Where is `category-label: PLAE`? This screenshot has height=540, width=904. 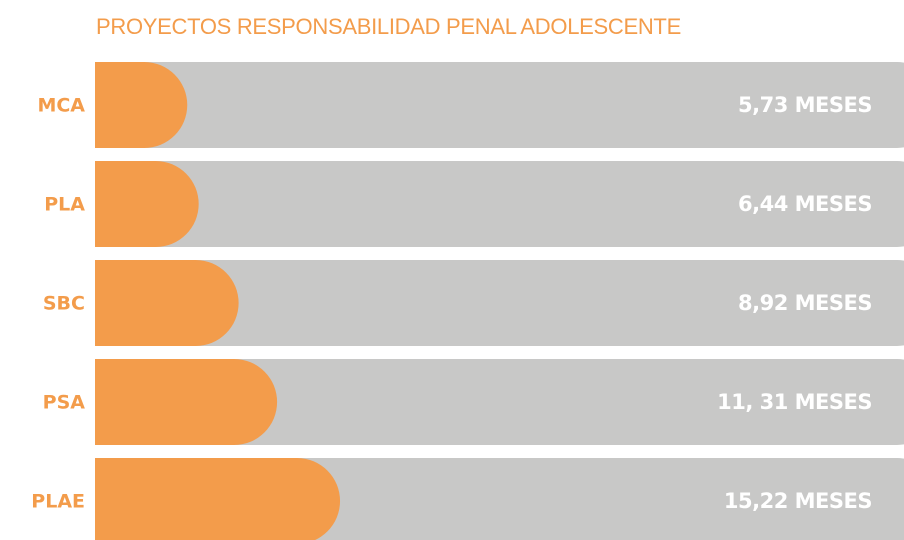
category-label: PLAE is located at coordinates (58, 502).